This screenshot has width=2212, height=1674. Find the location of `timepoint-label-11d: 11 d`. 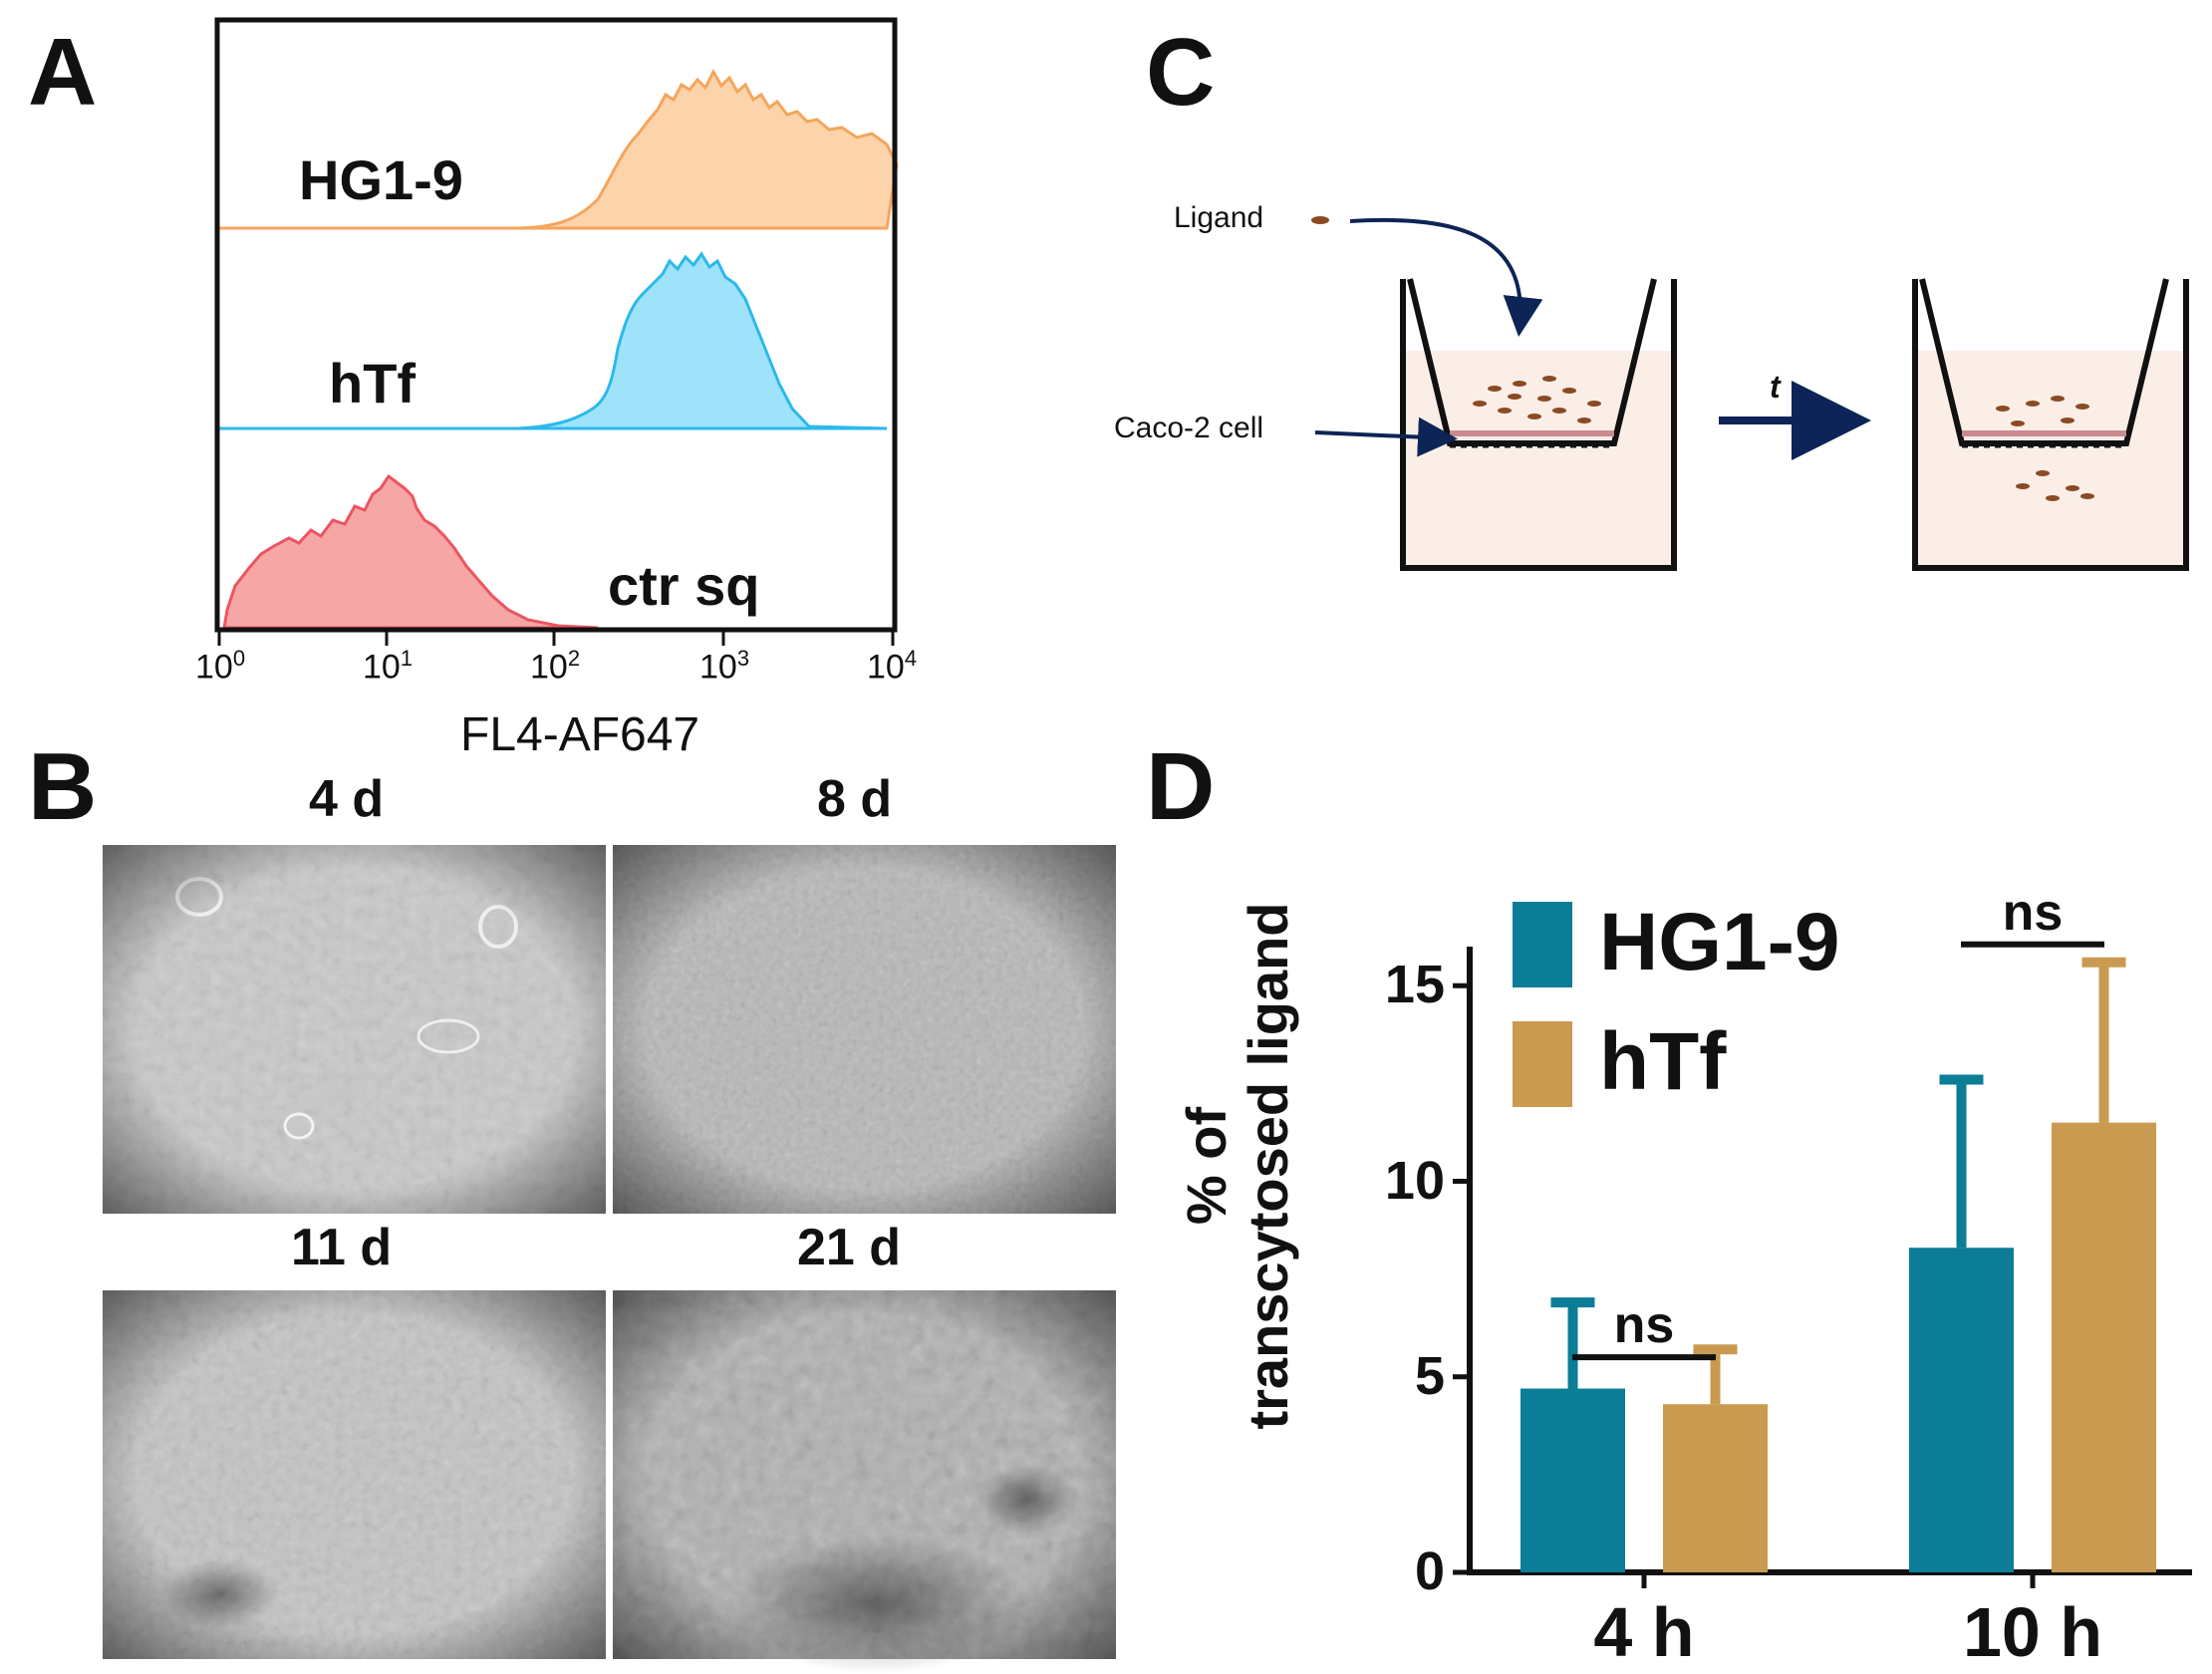

timepoint-label-11d: 11 d is located at coordinates (342, 1247).